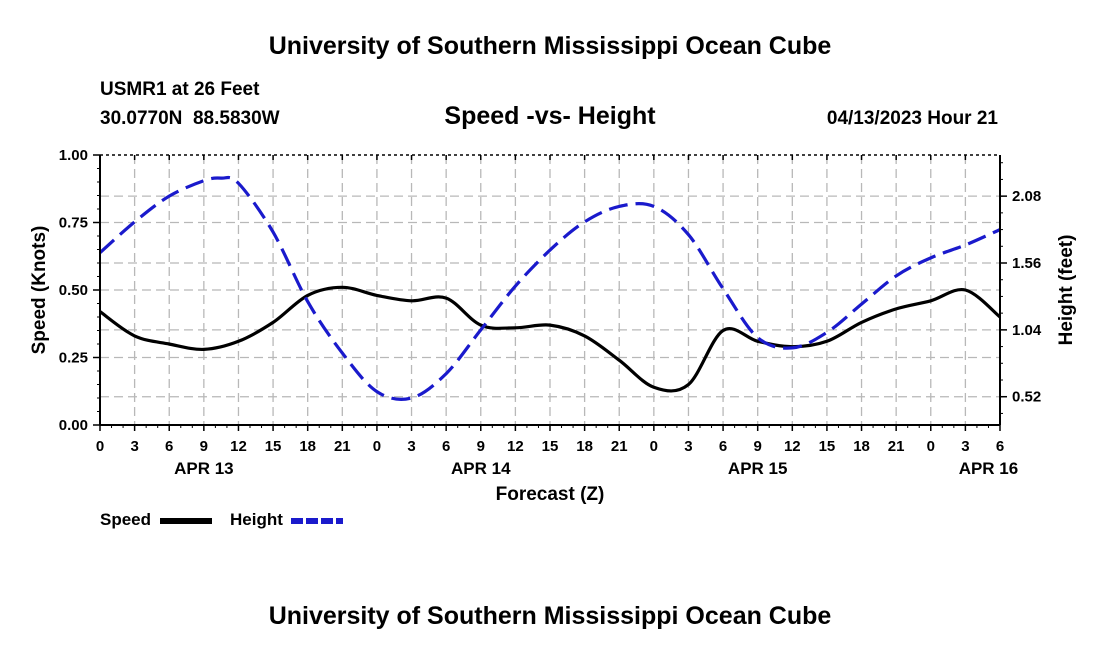 Image resolution: width=1100 pixels, height=650 pixels. I want to click on series-line-speed, so click(550, 339).